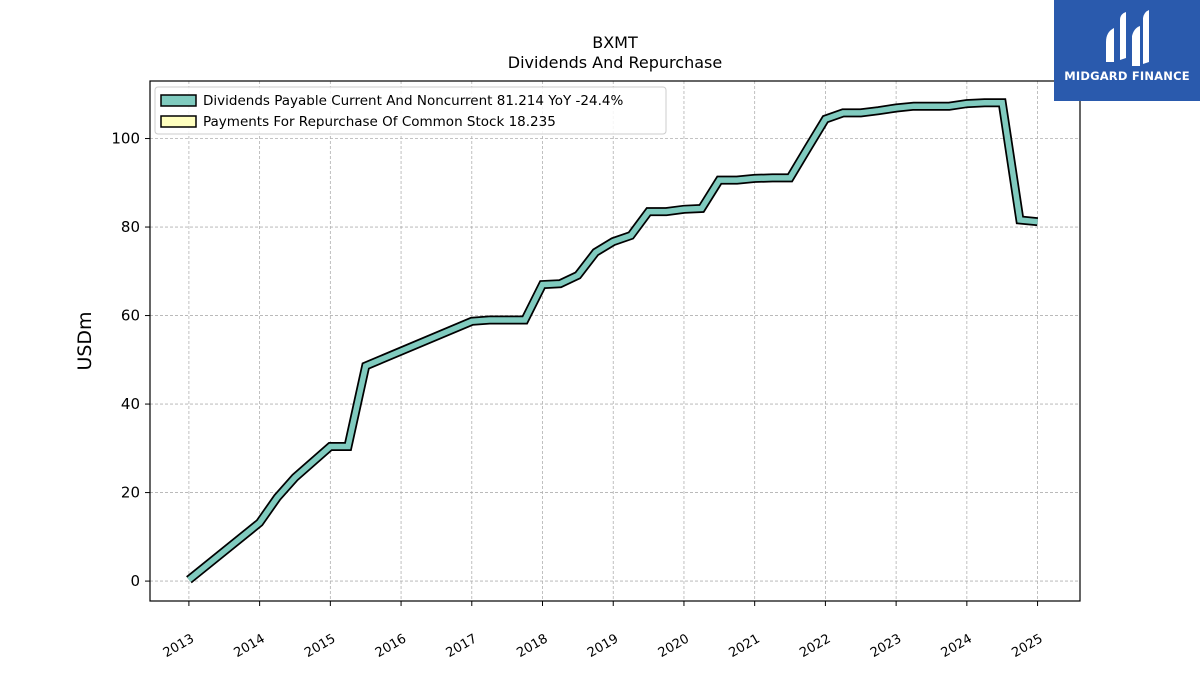 The image size is (1200, 675). Describe the element at coordinates (532, 646) in the screenshot. I see `x-tick-label: 2018` at that location.